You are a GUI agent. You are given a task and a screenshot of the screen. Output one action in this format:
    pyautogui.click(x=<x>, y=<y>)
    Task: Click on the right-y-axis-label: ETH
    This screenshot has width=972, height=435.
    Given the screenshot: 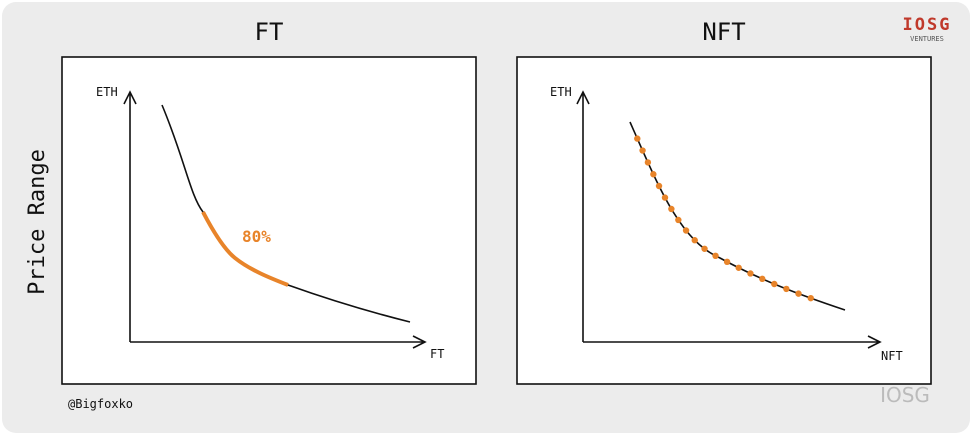 What is the action you would take?
    pyautogui.click(x=561, y=92)
    